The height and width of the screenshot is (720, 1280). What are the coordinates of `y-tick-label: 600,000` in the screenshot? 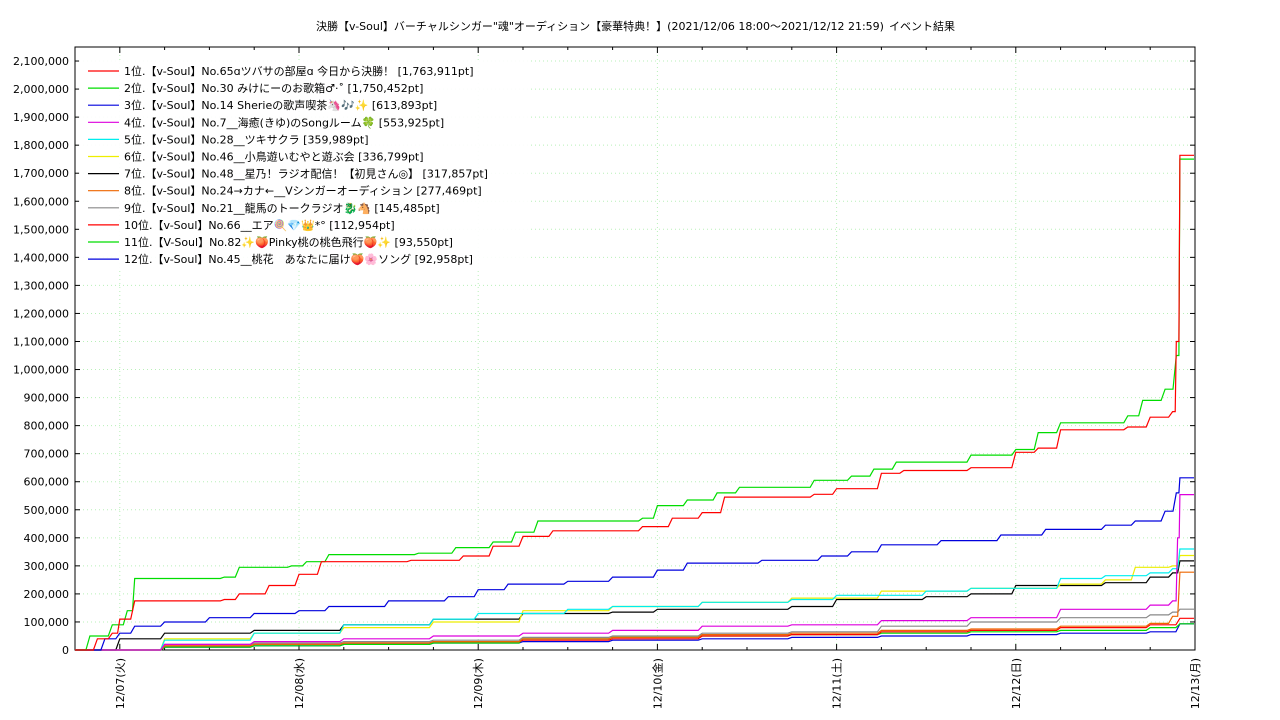 It's located at (47, 482).